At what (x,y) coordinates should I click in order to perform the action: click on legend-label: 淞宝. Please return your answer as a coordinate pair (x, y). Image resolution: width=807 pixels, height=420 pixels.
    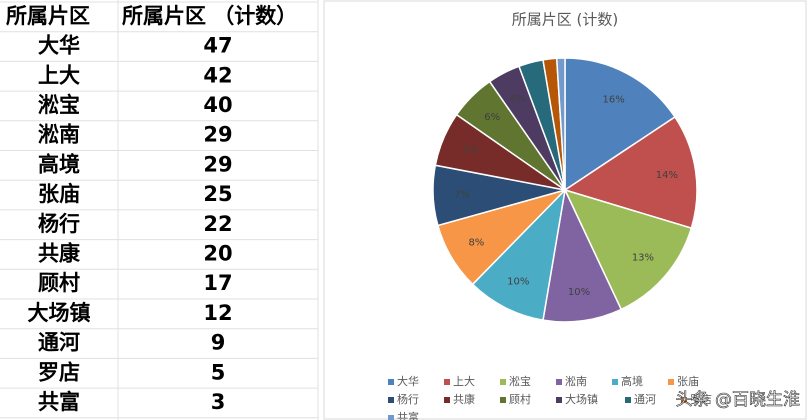
    Looking at the image, I should click on (520, 381).